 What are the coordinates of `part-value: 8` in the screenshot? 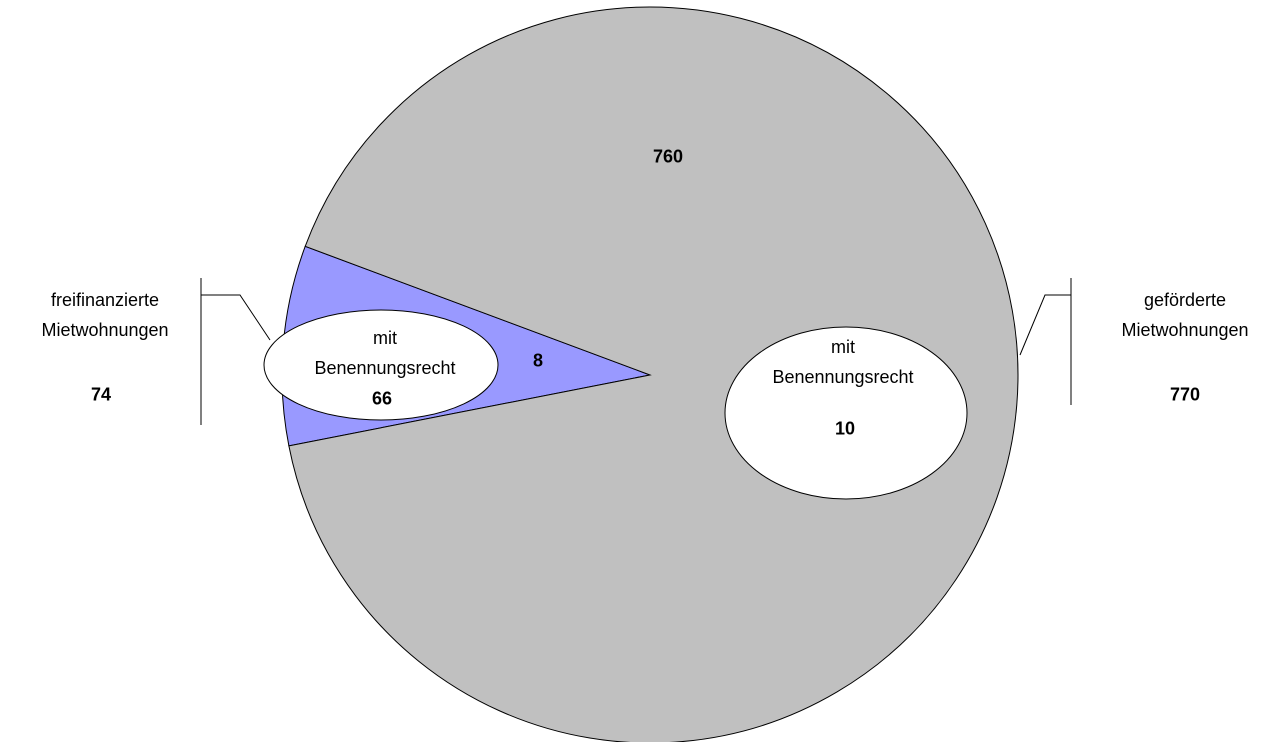 It's located at (538, 360).